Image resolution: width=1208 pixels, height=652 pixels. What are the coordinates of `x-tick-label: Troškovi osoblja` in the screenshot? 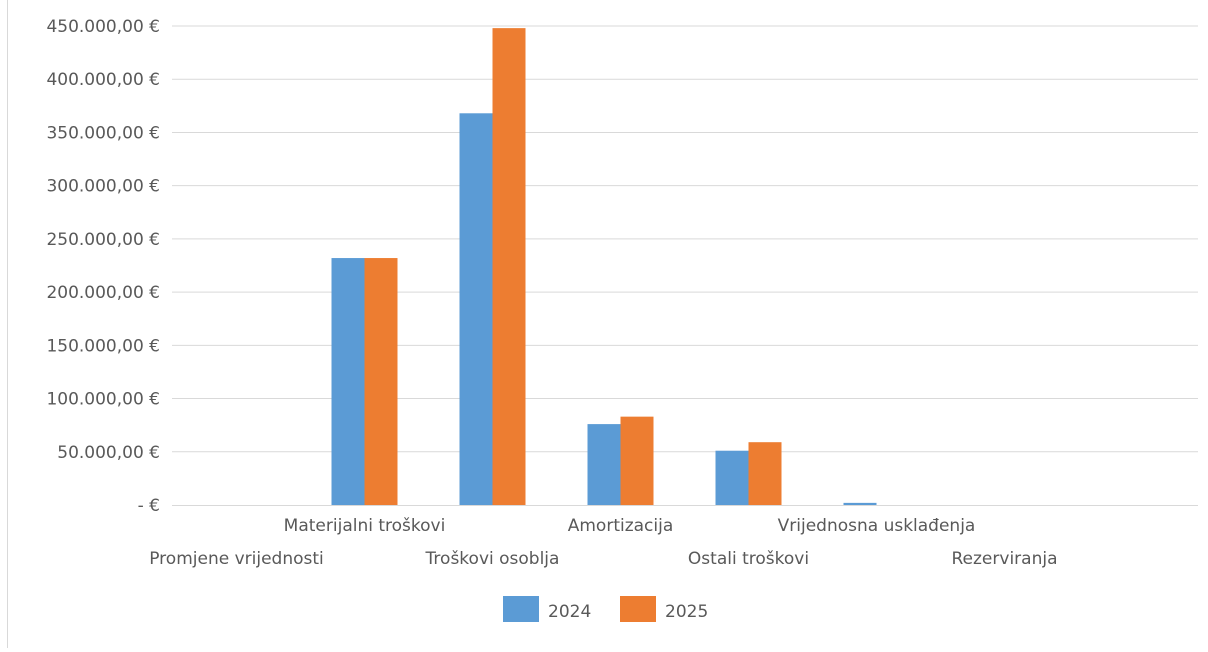 It's located at (492, 559).